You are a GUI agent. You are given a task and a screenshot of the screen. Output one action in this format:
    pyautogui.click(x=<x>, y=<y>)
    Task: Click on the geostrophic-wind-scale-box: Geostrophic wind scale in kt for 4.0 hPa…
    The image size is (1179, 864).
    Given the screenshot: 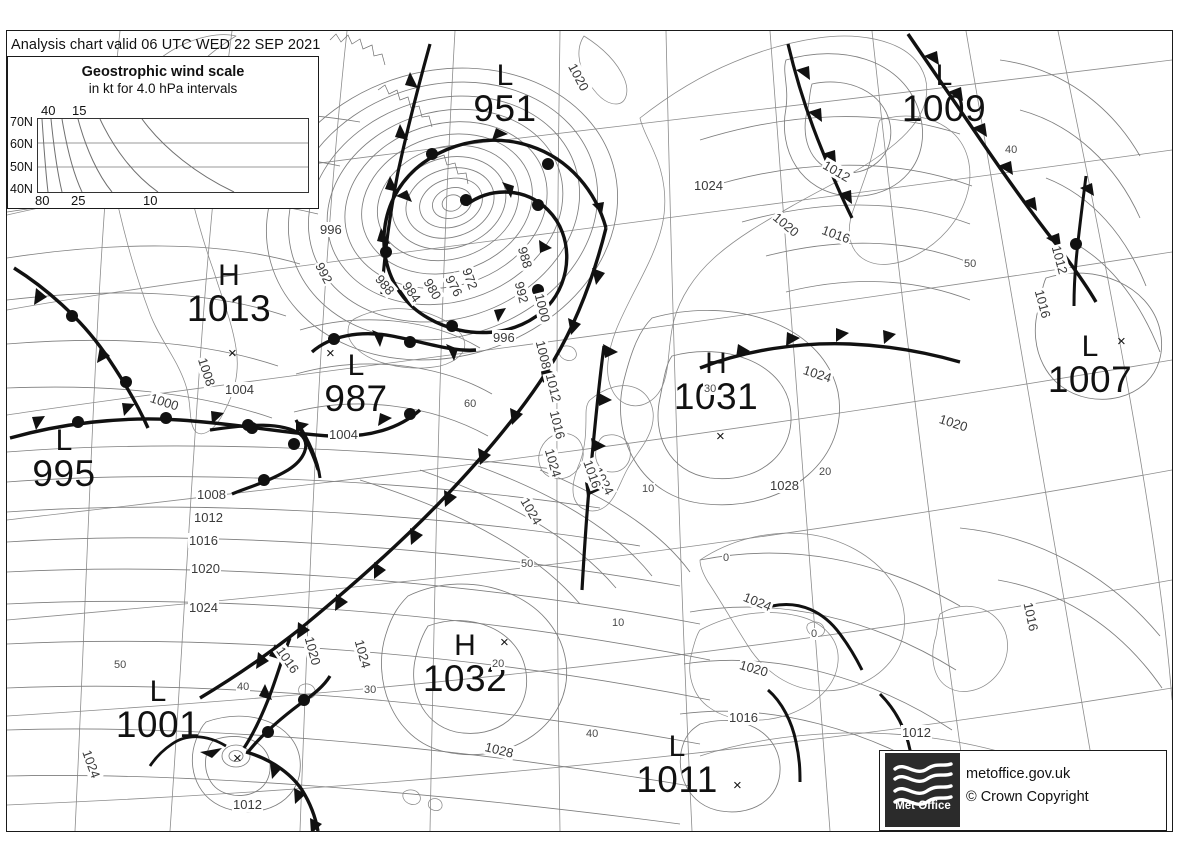 What is the action you would take?
    pyautogui.click(x=163, y=132)
    